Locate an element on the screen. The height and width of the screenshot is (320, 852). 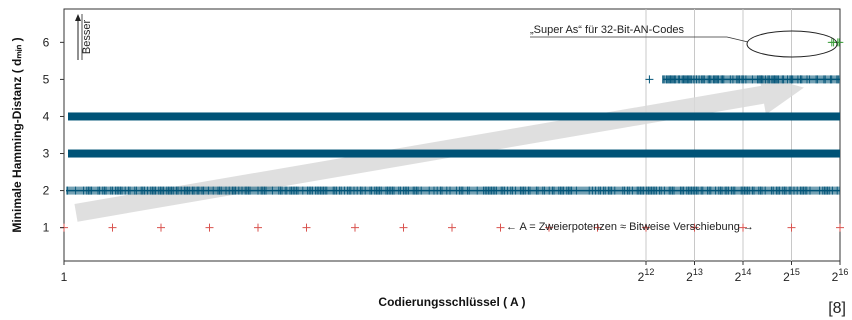
x-tick-exponent: 13 is located at coordinates (698, 272).